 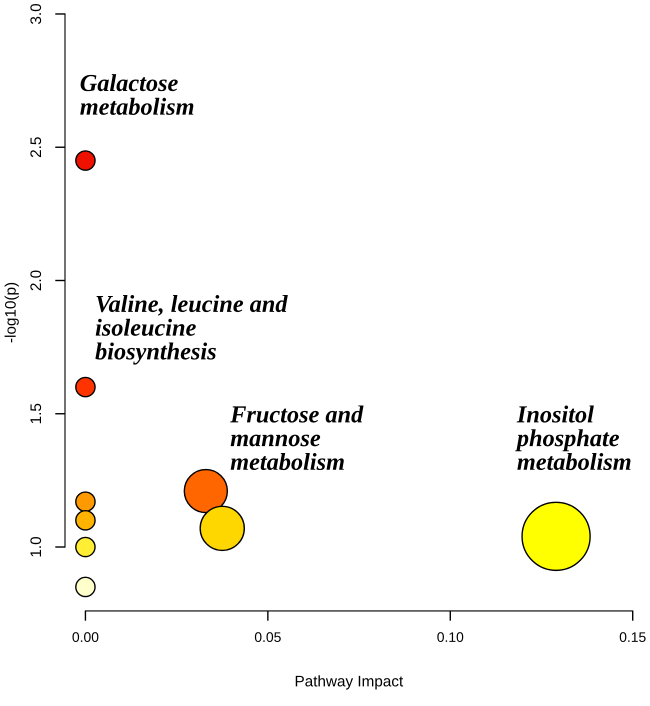 I want to click on x-tick-label: 0.15, so click(x=633, y=637).